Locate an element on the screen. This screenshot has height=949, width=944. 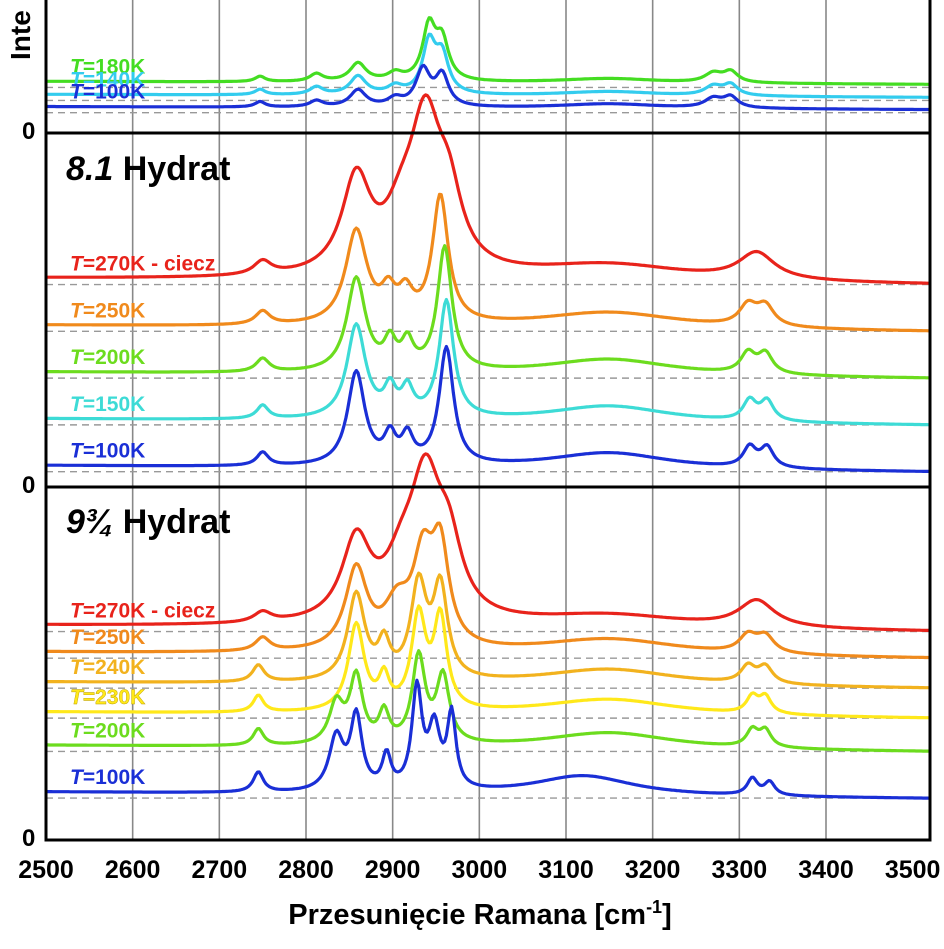
x-tick-label-2500: 2500 is located at coordinates (46, 870).